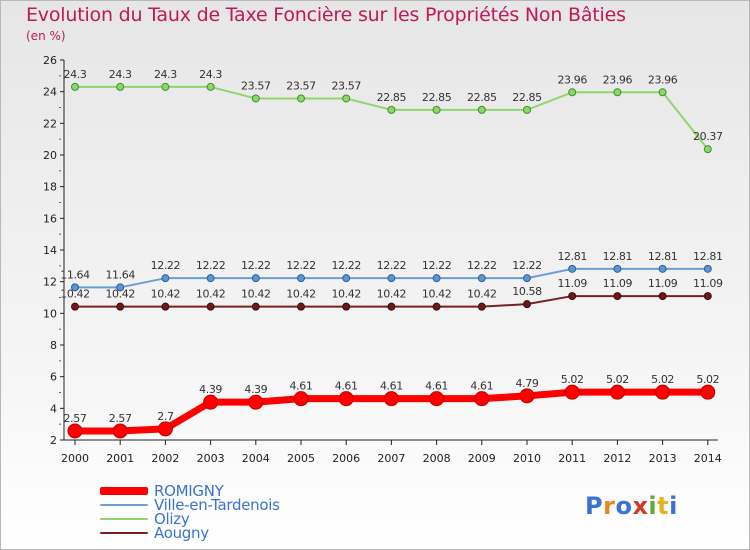 The width and height of the screenshot is (750, 550). What do you see at coordinates (50, 60) in the screenshot?
I see `y-tick-label: 26` at bounding box center [50, 60].